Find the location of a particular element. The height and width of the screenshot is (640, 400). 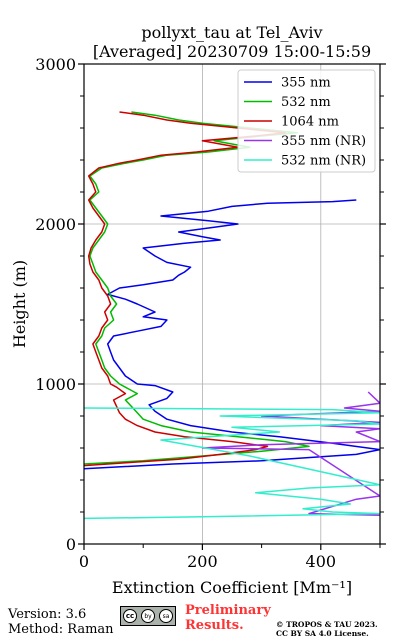

y-tick-label: 2000 is located at coordinates (55, 224).